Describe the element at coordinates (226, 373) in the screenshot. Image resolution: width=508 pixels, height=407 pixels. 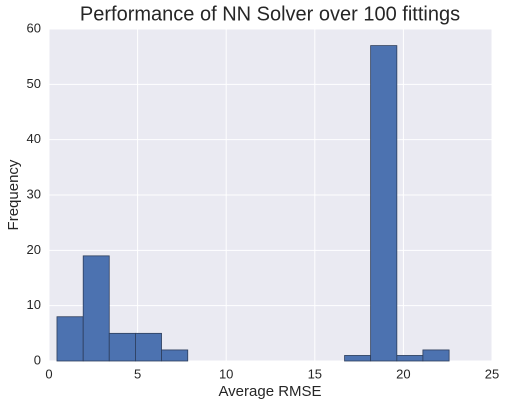
I see `x-tick-label: 10` at that location.